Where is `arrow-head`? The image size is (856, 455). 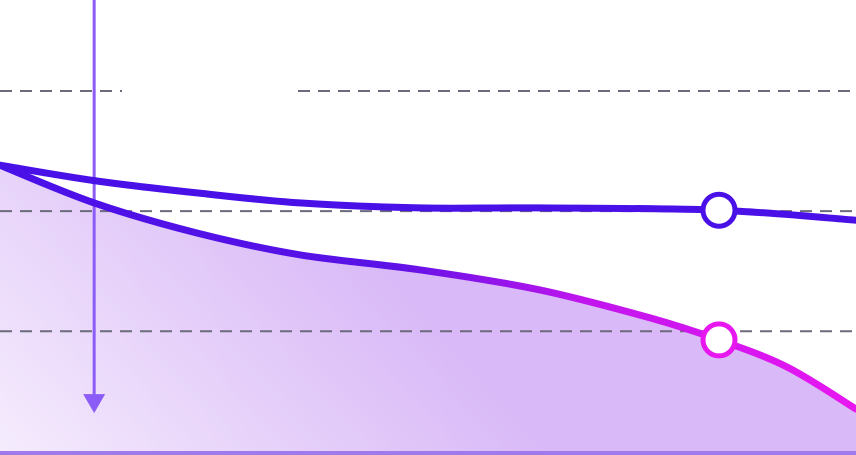 arrow-head is located at coordinates (94, 404).